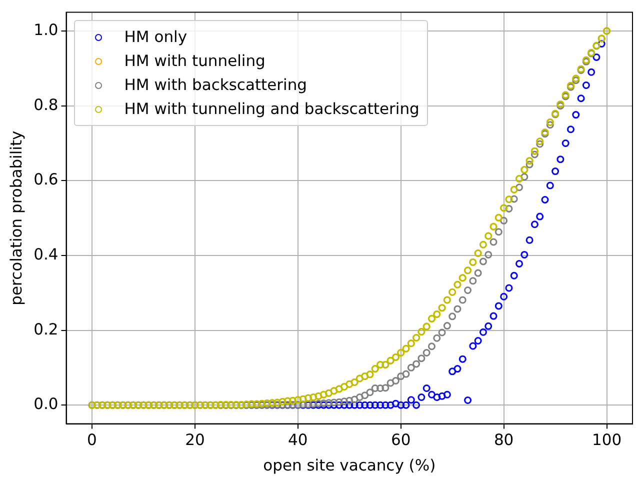 The height and width of the screenshot is (482, 638). Describe the element at coordinates (607, 440) in the screenshot. I see `x-tick-label: 100` at that location.